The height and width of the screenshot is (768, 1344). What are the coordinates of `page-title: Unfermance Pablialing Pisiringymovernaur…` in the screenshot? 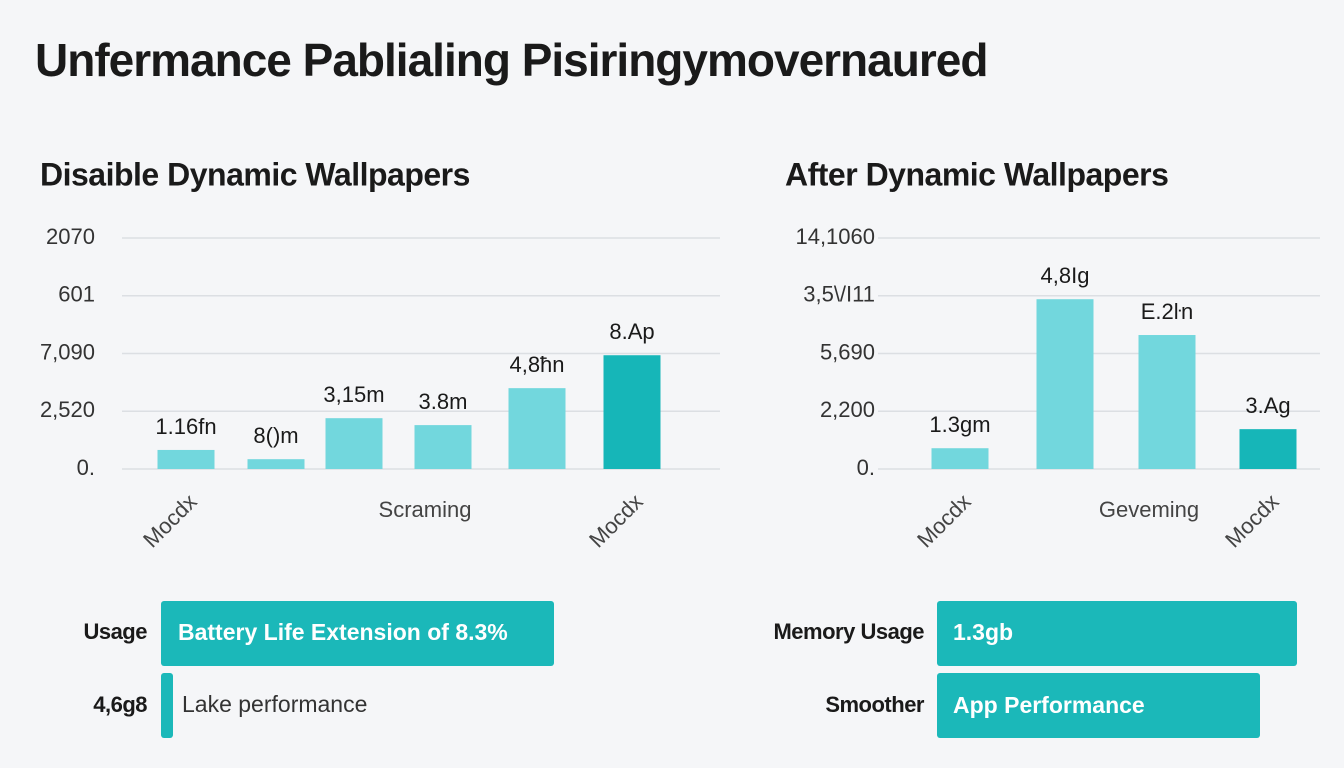 It's located at (511, 60).